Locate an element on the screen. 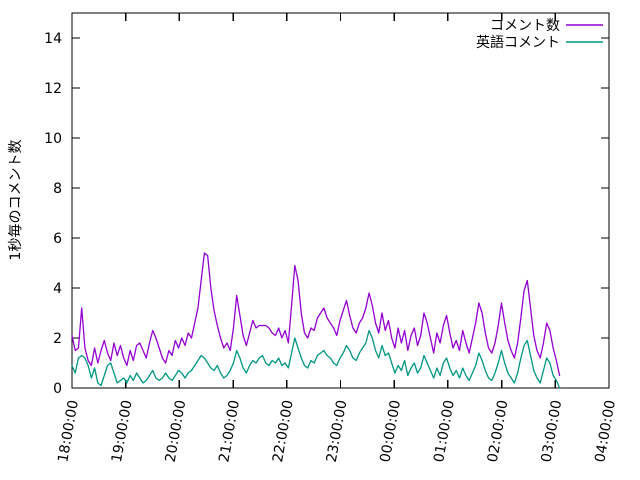 This screenshot has height=480, width=640. y-tick-label: 8 is located at coordinates (57, 189).